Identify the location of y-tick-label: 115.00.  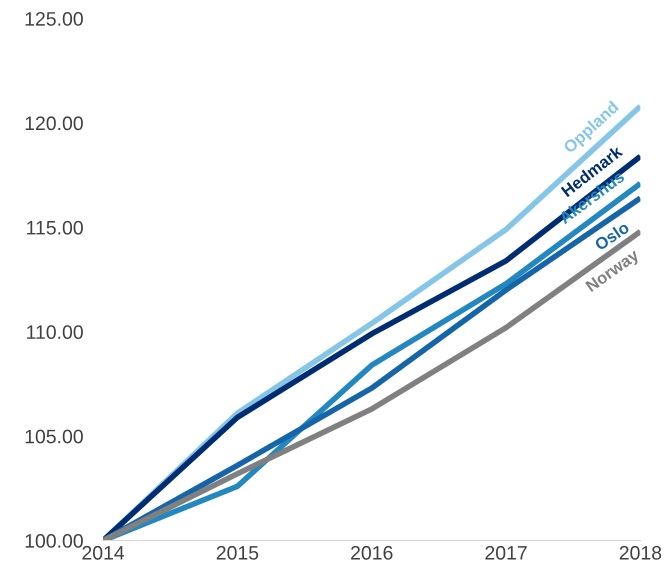
(55, 227).